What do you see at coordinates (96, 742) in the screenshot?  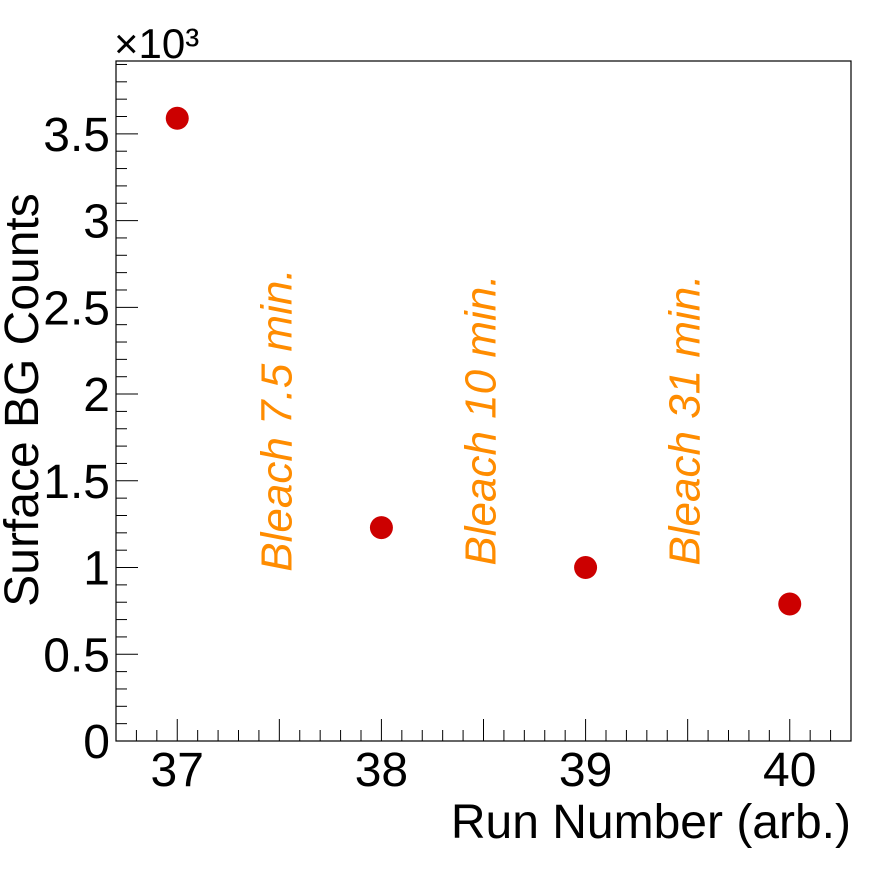 I see `y-tick-label: 0` at bounding box center [96, 742].